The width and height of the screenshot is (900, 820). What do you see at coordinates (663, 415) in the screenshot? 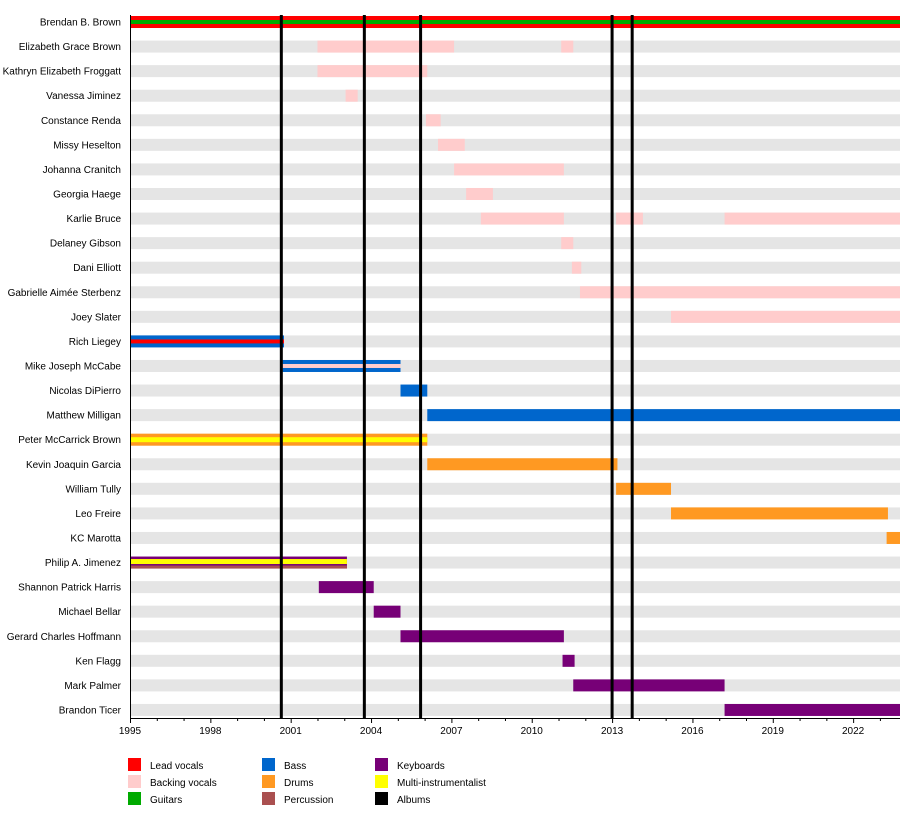
I see `tenure-bar-bass` at bounding box center [663, 415].